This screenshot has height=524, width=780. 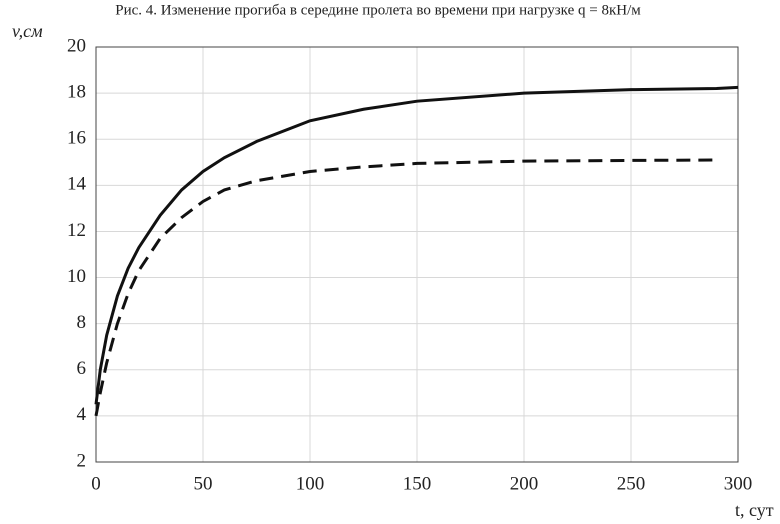 What do you see at coordinates (76, 230) in the screenshot?
I see `y-tick-label: 12` at bounding box center [76, 230].